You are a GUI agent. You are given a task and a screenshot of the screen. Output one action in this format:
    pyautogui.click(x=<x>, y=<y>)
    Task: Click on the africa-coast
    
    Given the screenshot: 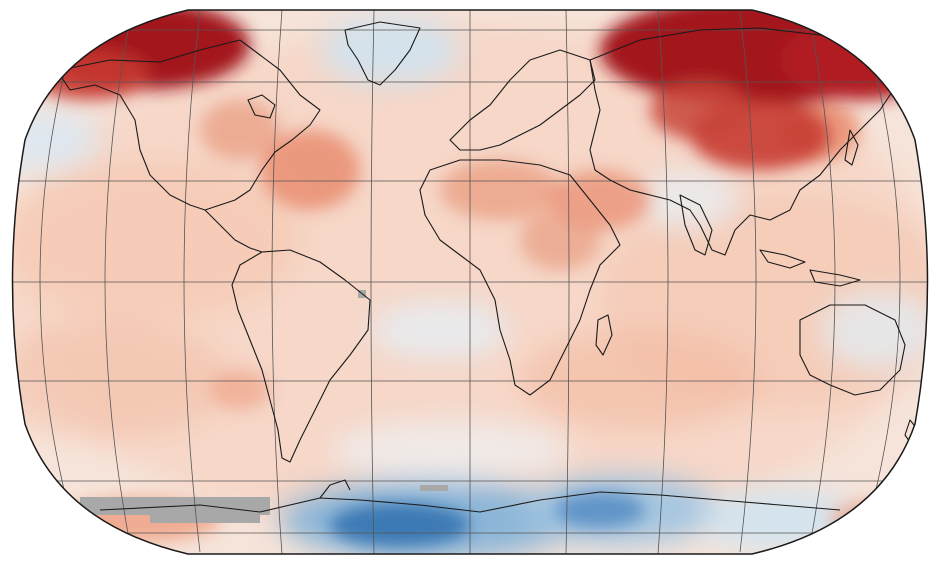 What is the action you would take?
    pyautogui.click(x=520, y=277)
    